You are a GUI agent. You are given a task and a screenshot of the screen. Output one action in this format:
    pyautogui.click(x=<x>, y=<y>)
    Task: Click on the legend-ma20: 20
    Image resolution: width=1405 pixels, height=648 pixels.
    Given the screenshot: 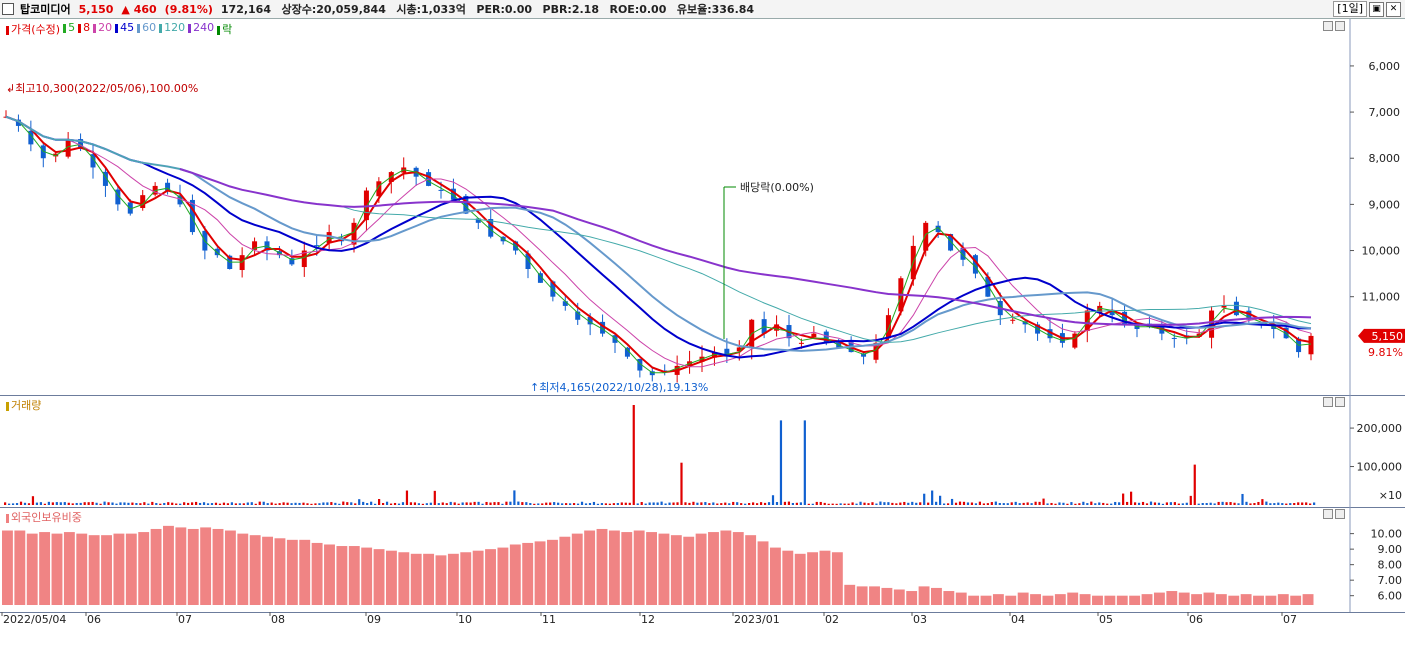 What is the action you would take?
    pyautogui.click(x=102, y=29)
    